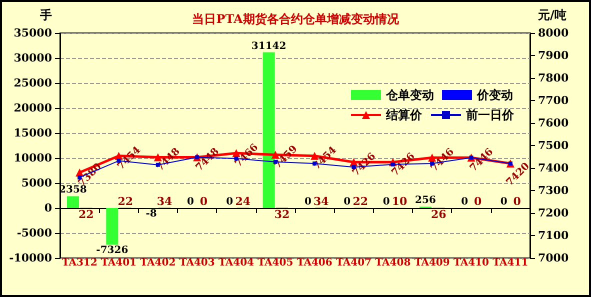 The width and height of the screenshot is (591, 297). Describe the element at coordinates (510, 263) in the screenshot. I see `x-tick-label: TA411` at that location.